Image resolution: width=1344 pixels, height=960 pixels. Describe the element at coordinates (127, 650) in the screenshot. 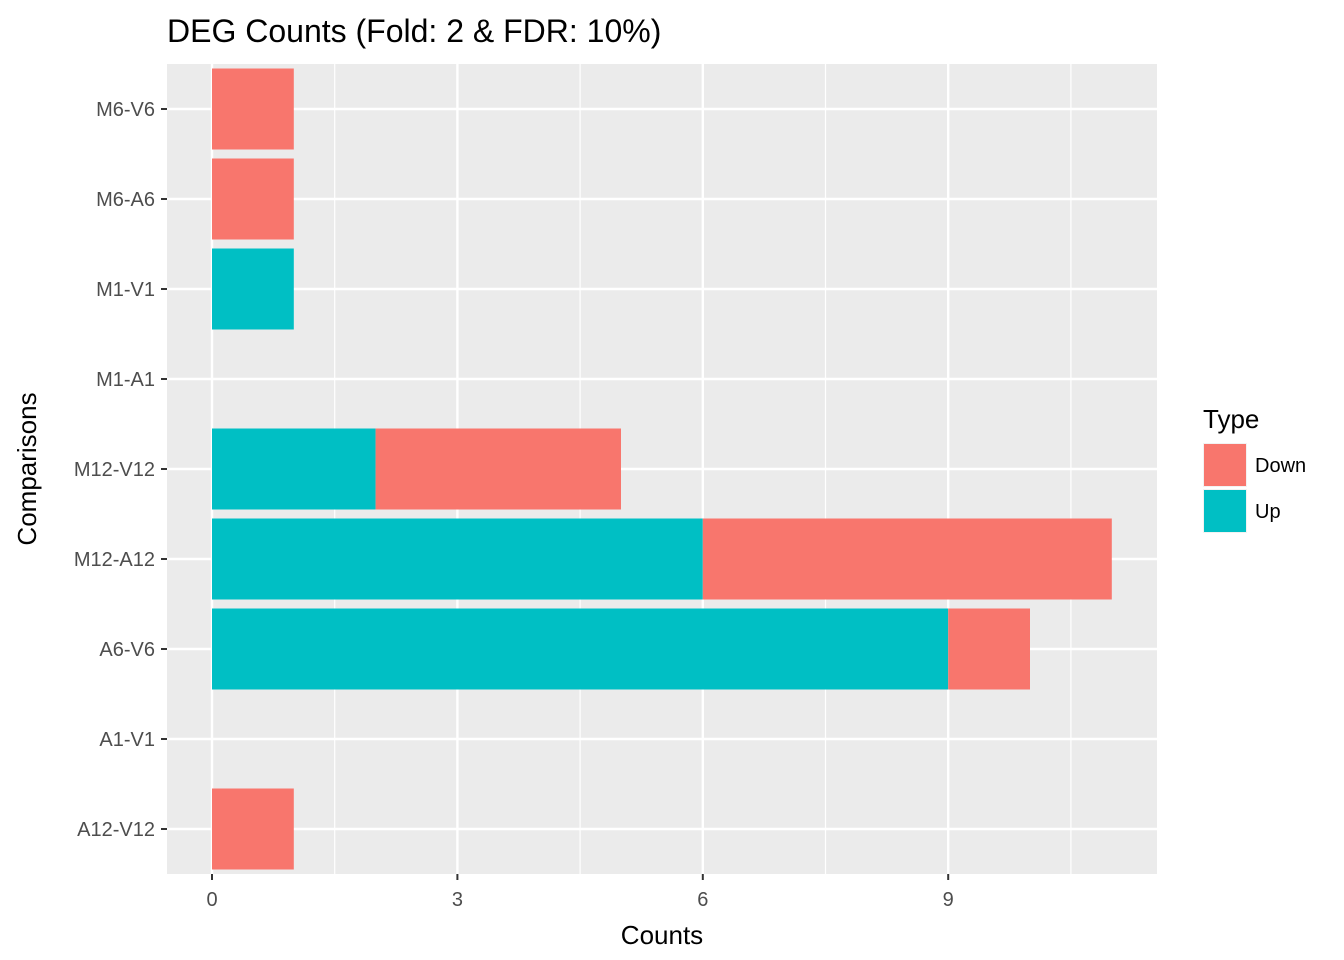

I see `y-tick-label: A6-V6` at that location.